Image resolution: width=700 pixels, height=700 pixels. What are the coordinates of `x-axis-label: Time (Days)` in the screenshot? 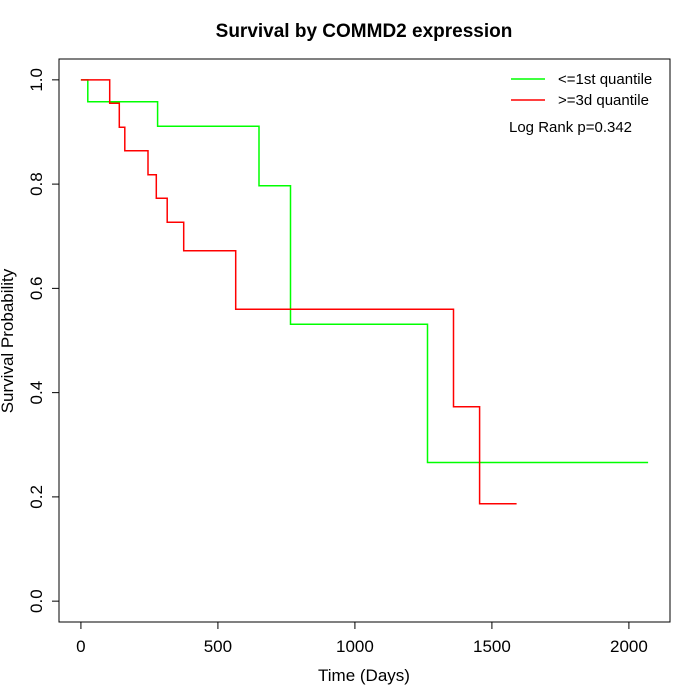 It's located at (364, 675).